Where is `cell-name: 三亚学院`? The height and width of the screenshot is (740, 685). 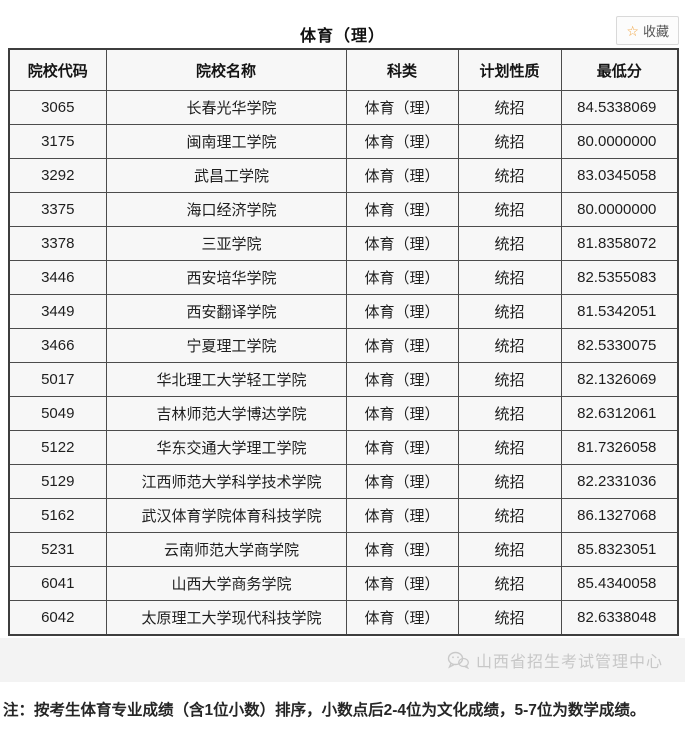
cell-name: 三亚学院 is located at coordinates (226, 243).